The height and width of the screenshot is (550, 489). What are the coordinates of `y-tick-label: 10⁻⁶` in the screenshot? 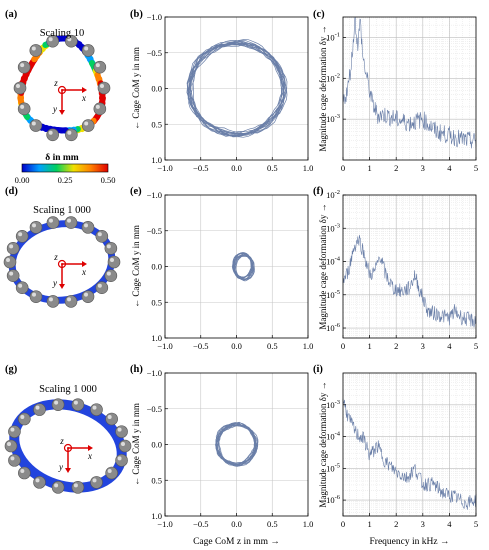 It's located at (333, 499).